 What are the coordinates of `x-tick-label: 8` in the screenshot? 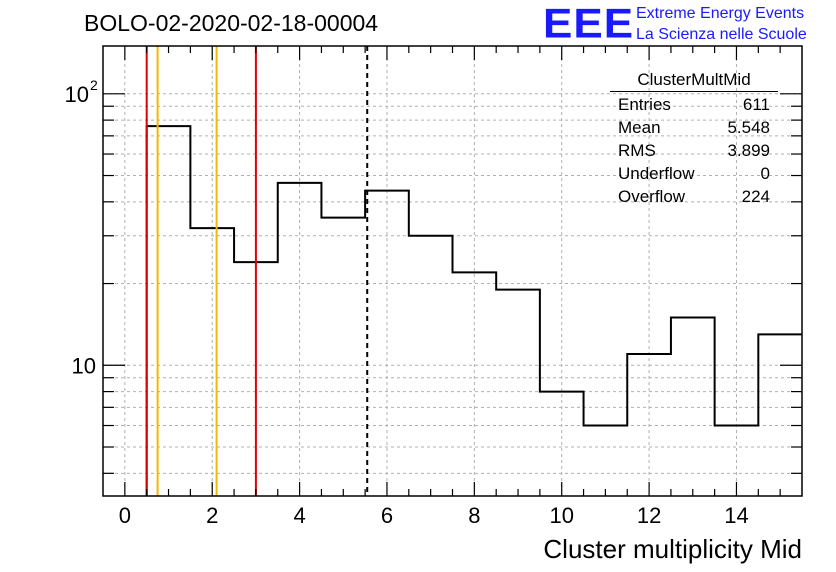 It's located at (474, 515).